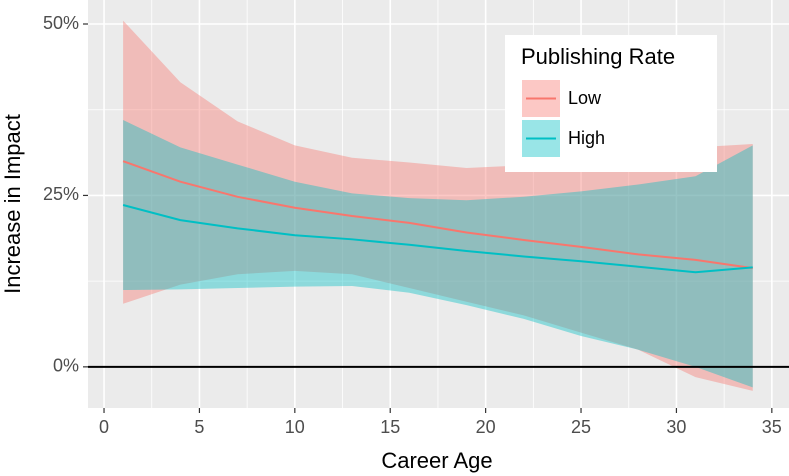  Describe the element at coordinates (437, 239) in the screenshot. I see `line` at that location.